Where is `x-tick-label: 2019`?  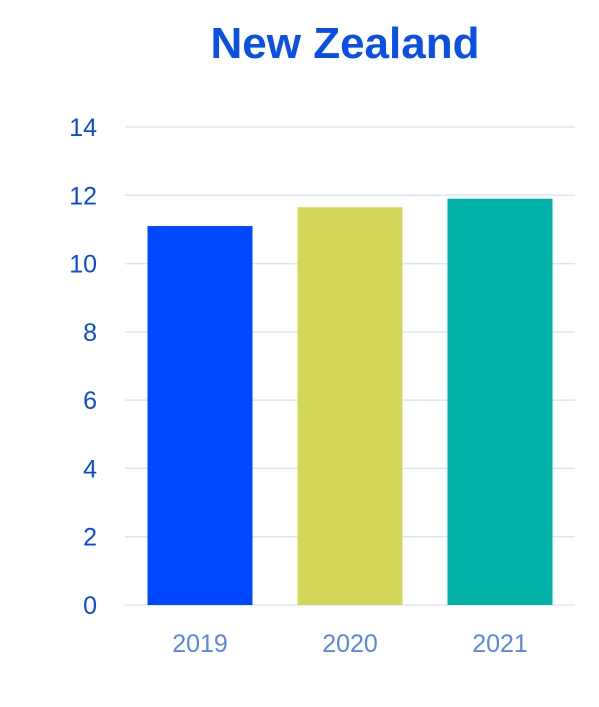 x-tick-label: 2019 is located at coordinates (200, 644).